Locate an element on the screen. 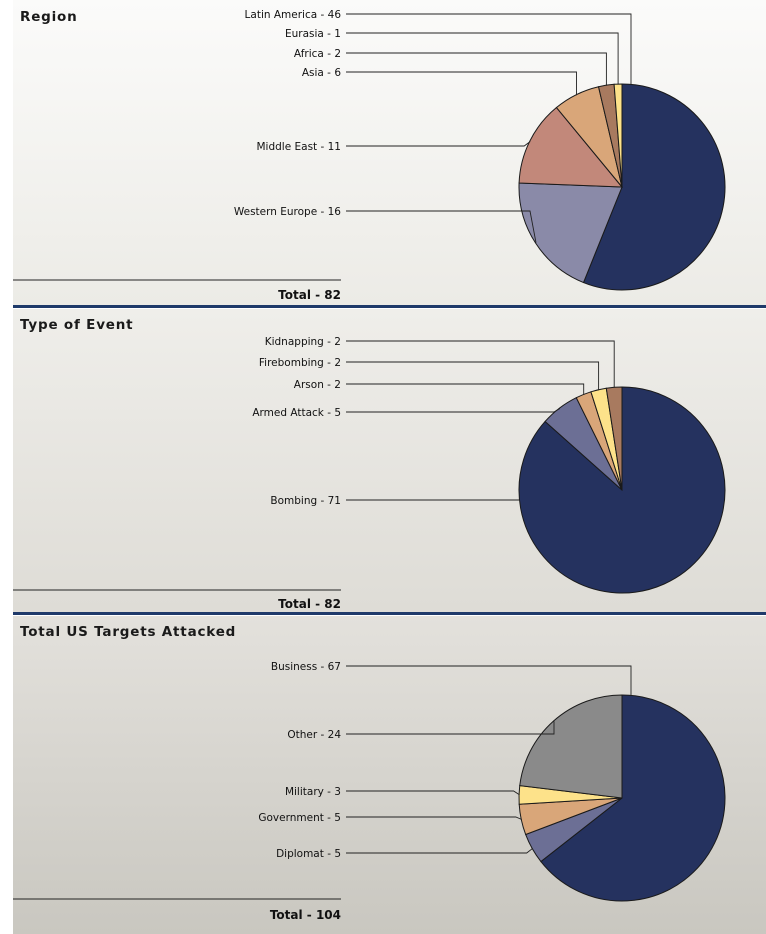  leader-line-firebombing is located at coordinates (473, 376).